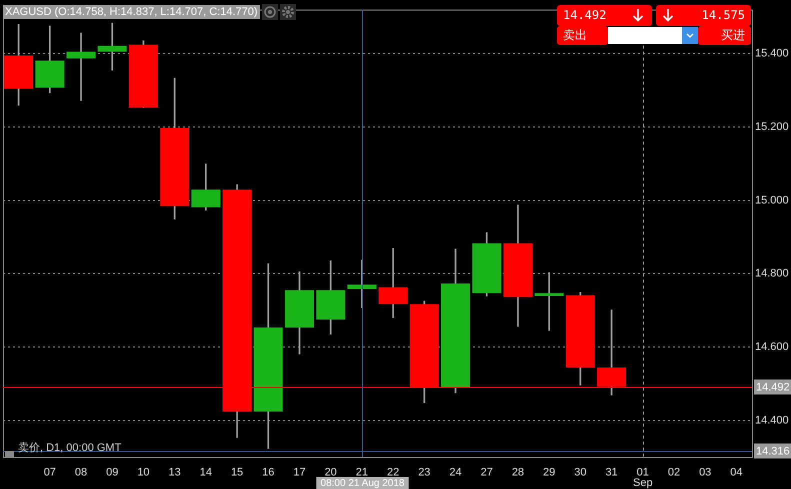 The image size is (791, 489). I want to click on x-tick-label: 21, so click(362, 472).